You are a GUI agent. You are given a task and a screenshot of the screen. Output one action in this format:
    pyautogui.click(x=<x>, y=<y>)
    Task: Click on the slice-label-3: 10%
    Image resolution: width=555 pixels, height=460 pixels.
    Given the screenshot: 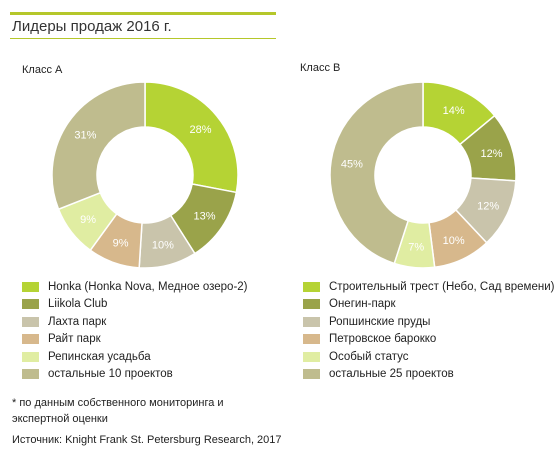 What is the action you would take?
    pyautogui.click(x=163, y=246)
    